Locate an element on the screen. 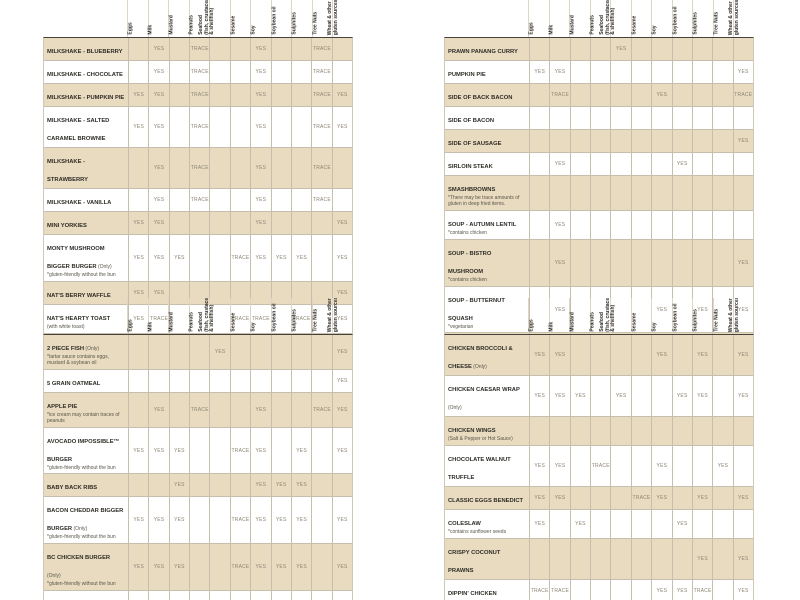 The image size is (800, 600). menu-item-label: MINI YORKIES is located at coordinates (67, 226).